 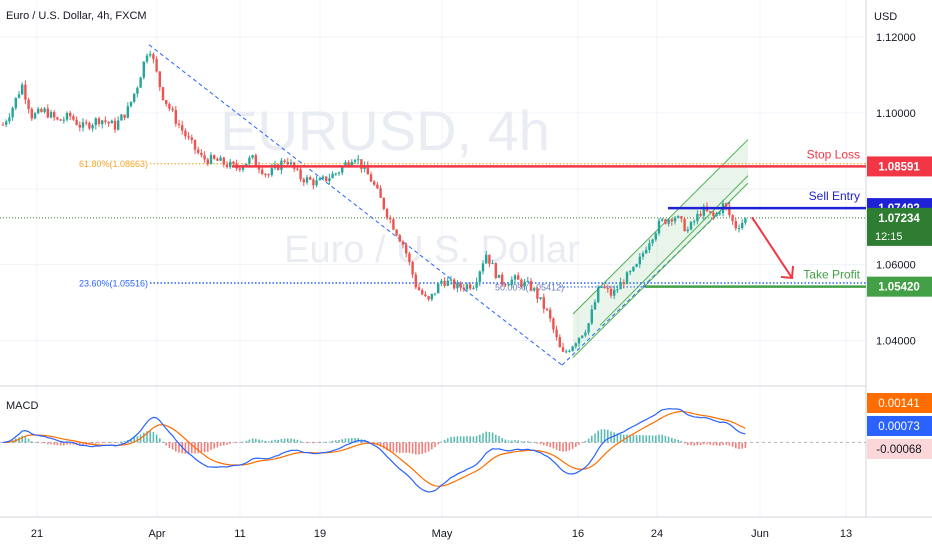 I want to click on stop-loss-label: Stop Loss, so click(x=833, y=154).